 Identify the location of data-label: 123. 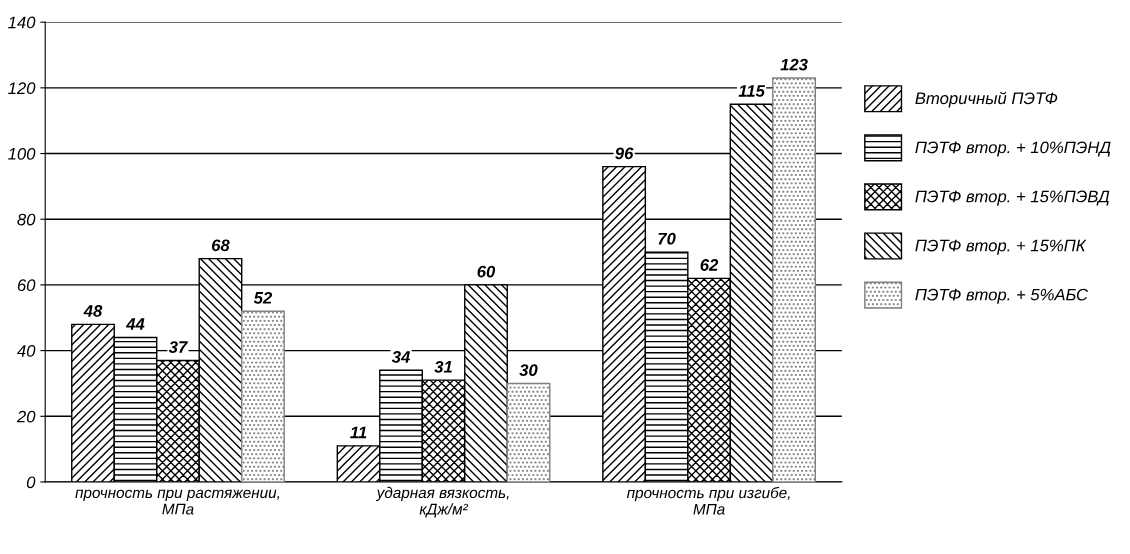
(794, 64).